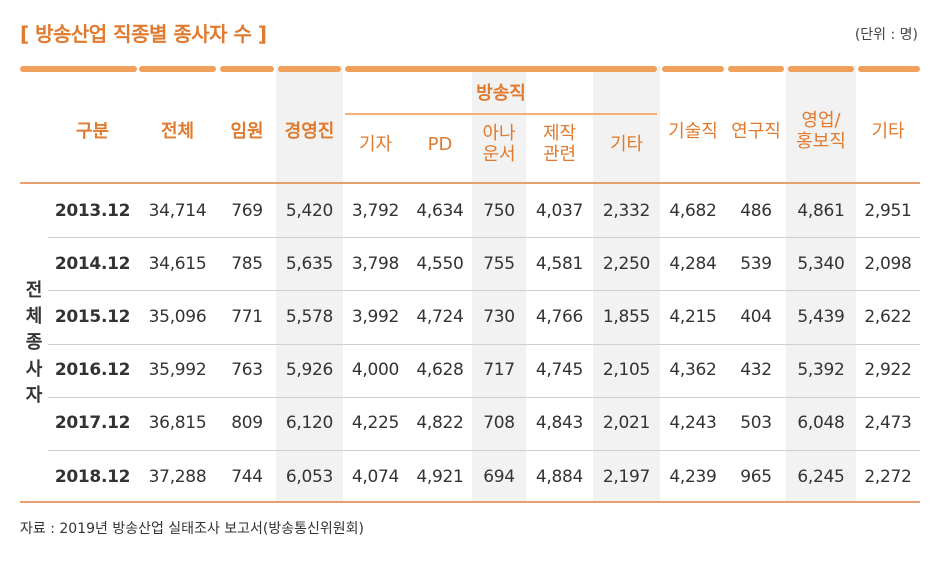  What do you see at coordinates (440, 370) in the screenshot?
I see `table-cell: 4,628` at bounding box center [440, 370].